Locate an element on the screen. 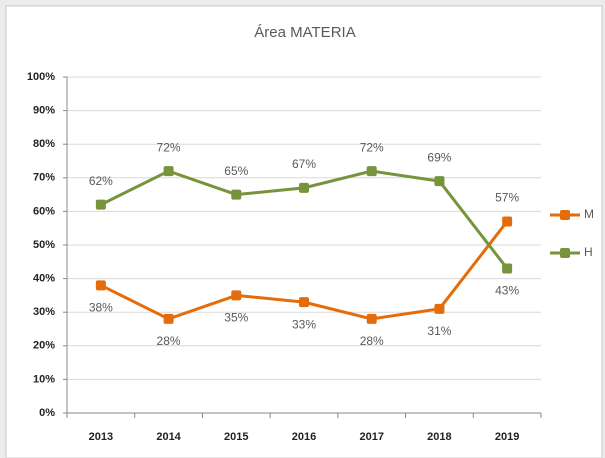  y-tick-label: 90% is located at coordinates (44, 111).